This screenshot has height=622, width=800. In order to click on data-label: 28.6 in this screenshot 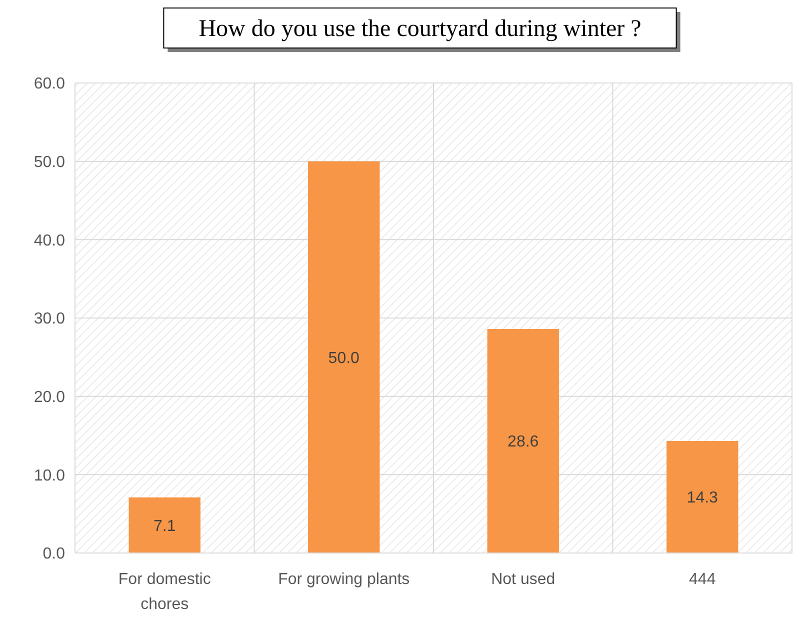, I will do `click(523, 442)`.